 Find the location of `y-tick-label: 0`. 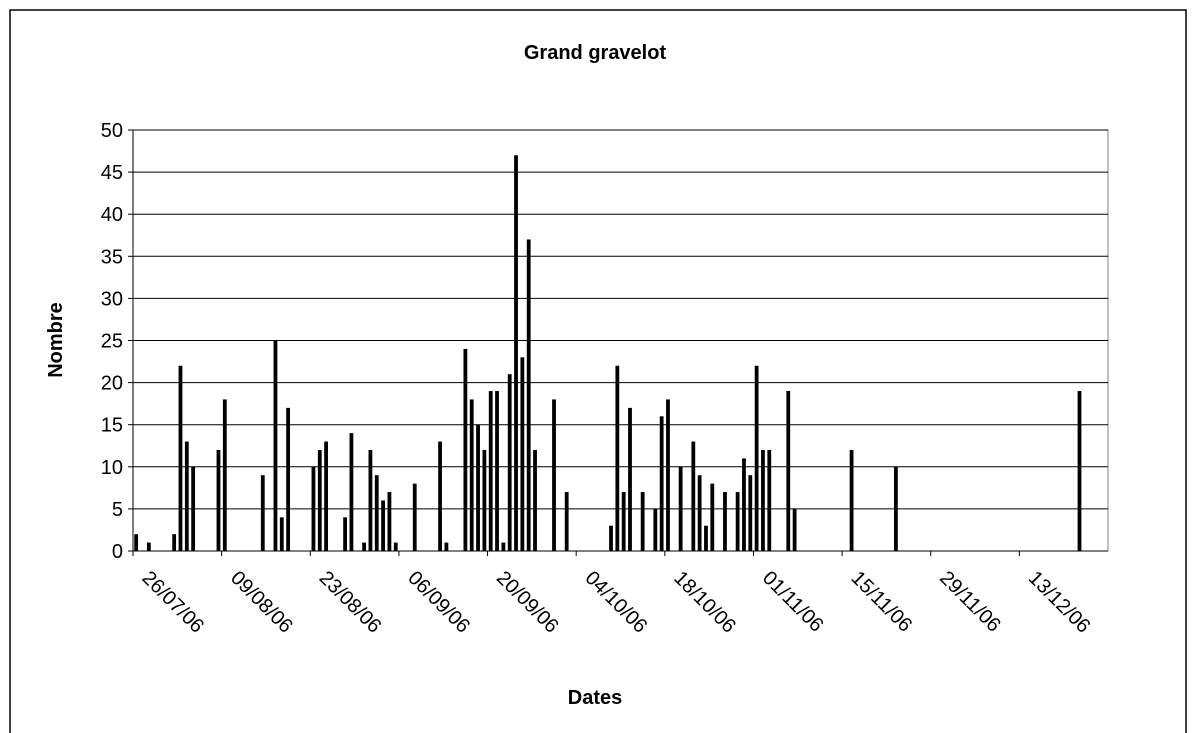

y-tick-label: 0 is located at coordinates (117, 552).